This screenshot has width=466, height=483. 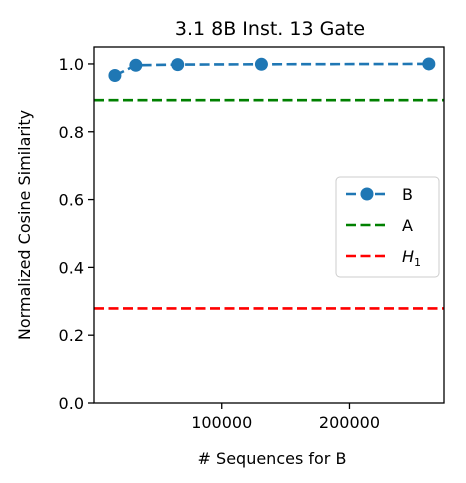 I want to click on y-tick-label: 0.2, so click(x=71, y=335).